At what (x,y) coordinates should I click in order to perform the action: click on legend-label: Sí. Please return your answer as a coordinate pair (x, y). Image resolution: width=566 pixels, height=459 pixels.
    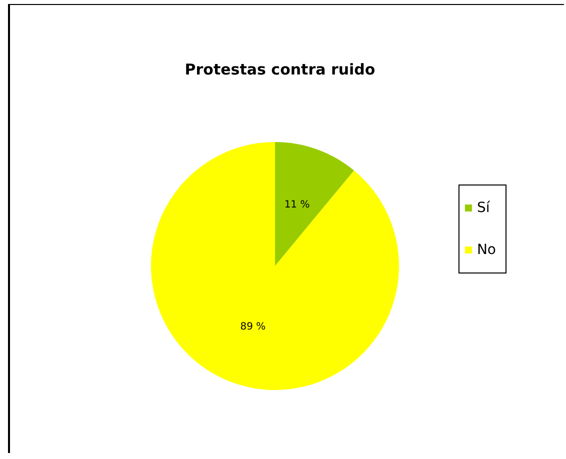
    Looking at the image, I should click on (483, 208).